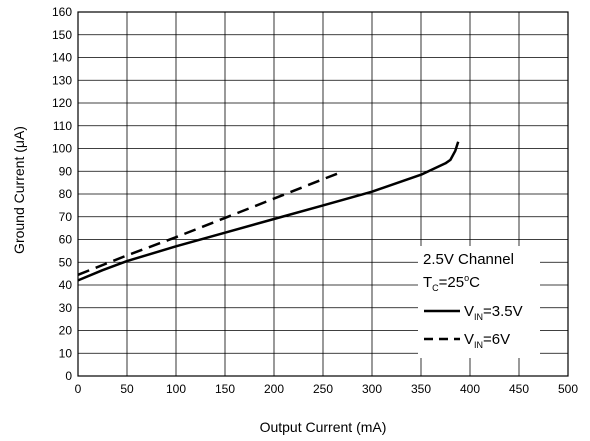  What do you see at coordinates (66, 353) in the screenshot?
I see `y-tick-label: 10` at bounding box center [66, 353].